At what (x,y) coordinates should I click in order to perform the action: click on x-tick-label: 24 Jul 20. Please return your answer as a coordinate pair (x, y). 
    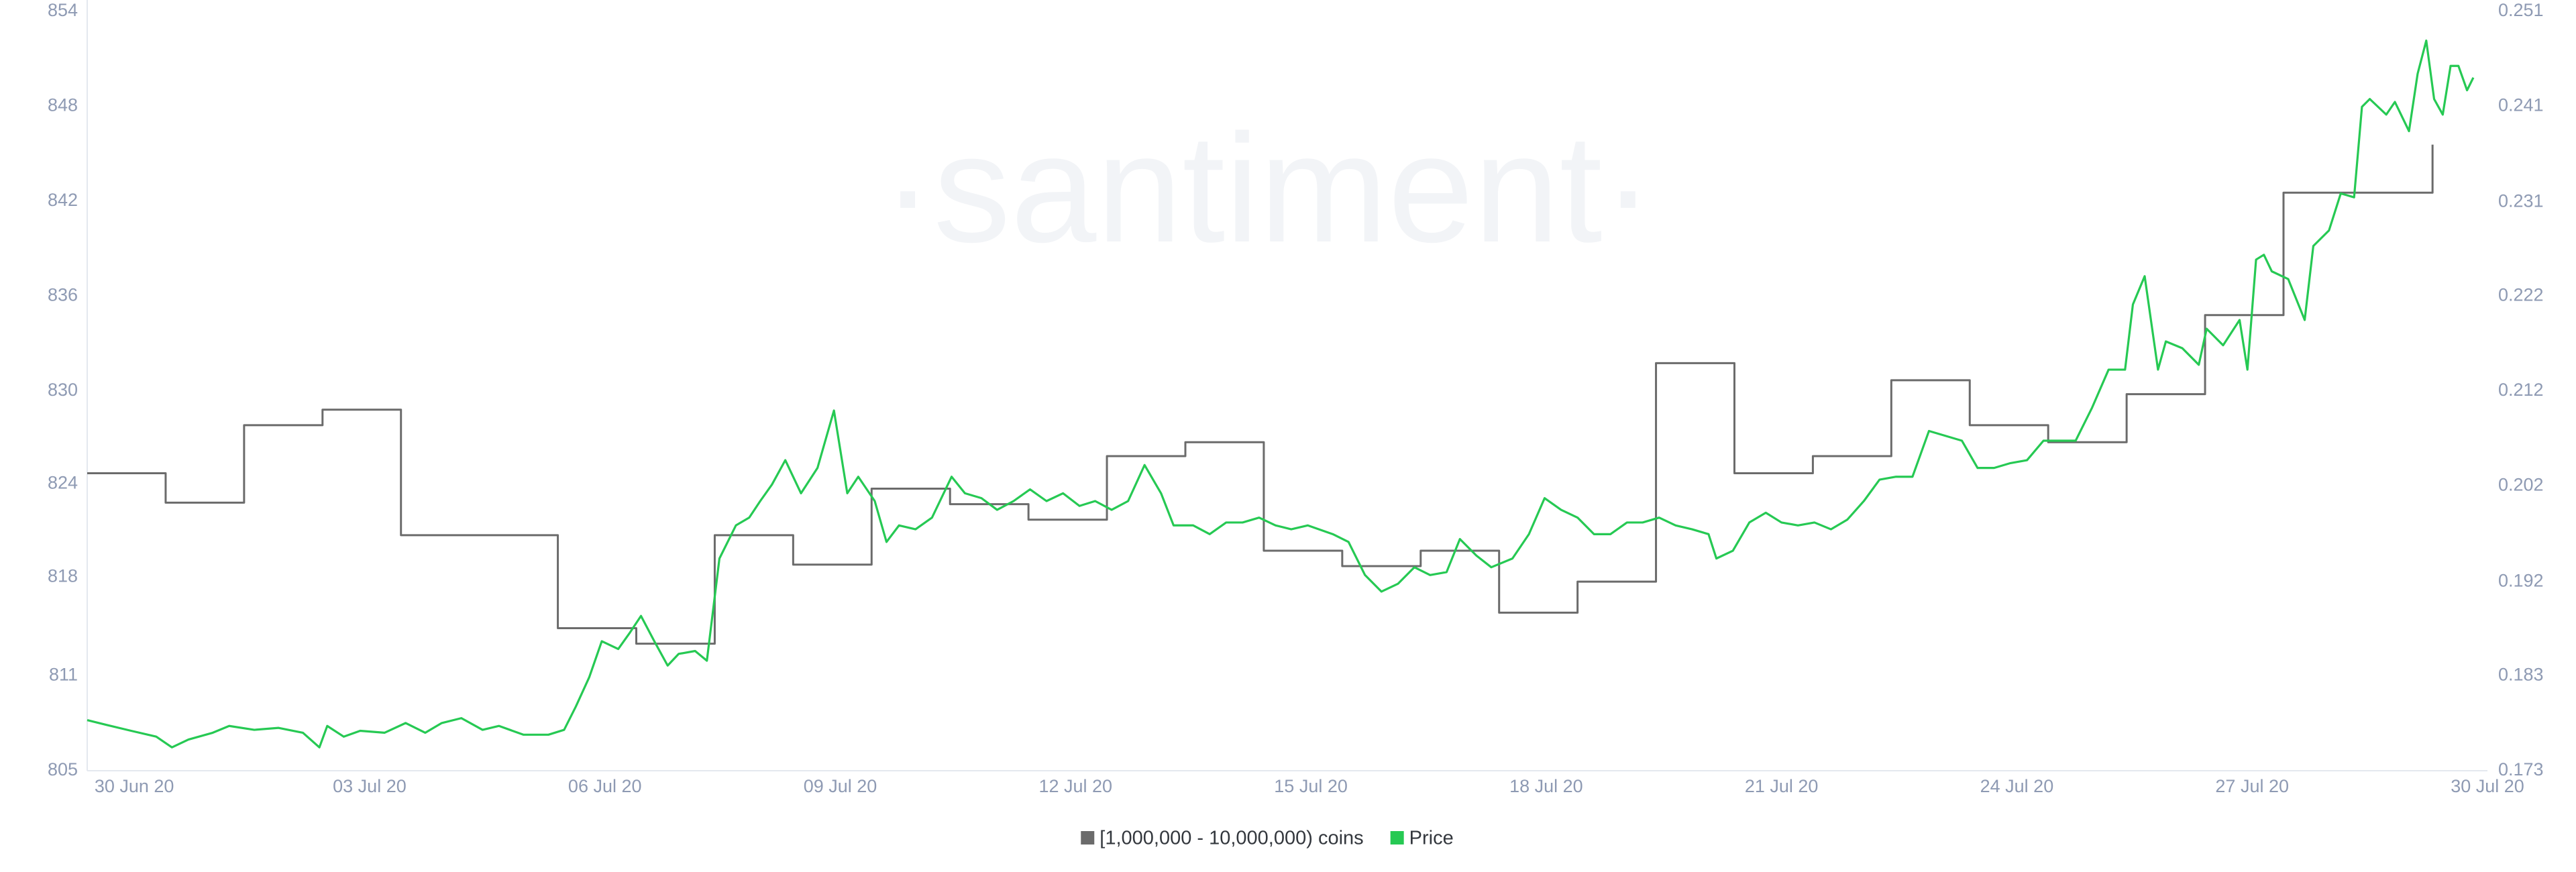
    Looking at the image, I should click on (2017, 786).